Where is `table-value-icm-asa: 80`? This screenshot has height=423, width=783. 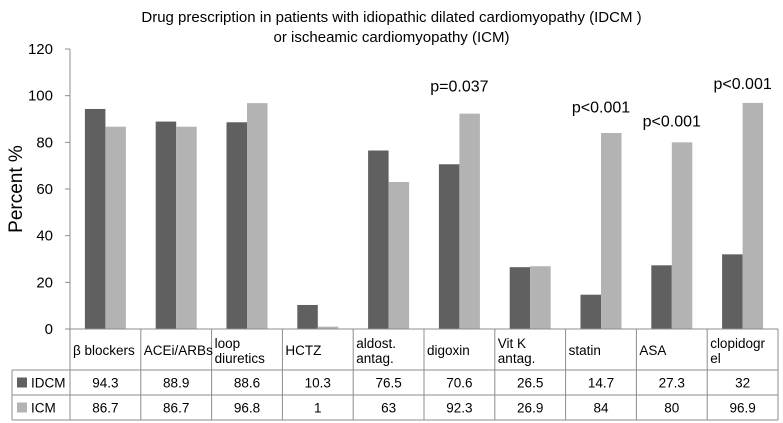 table-value-icm-asa: 80 is located at coordinates (671, 408).